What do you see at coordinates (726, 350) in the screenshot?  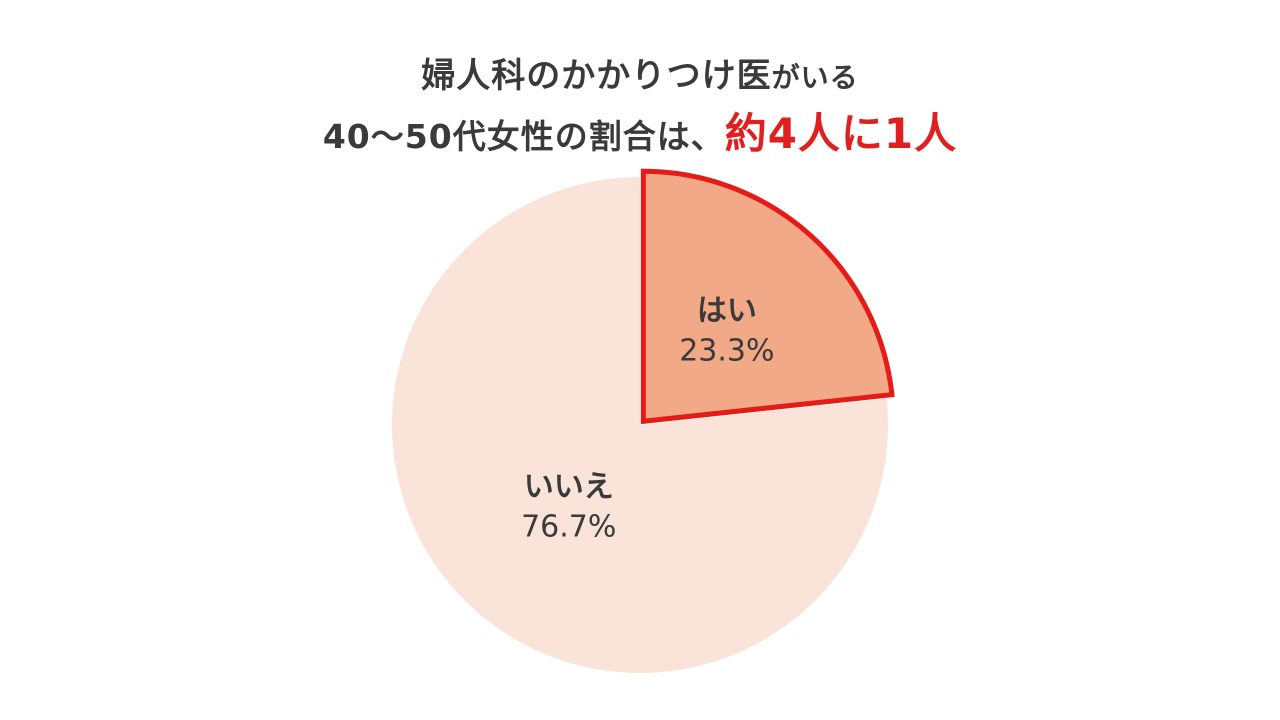 I see `slice-value-label: 23.3%` at bounding box center [726, 350].